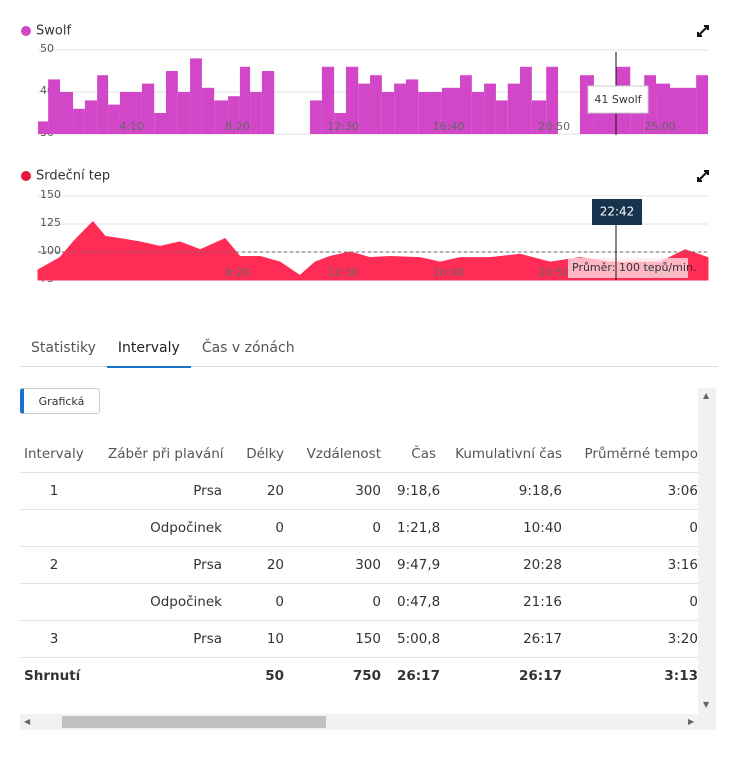 Image resolution: width=739 pixels, height=768 pixels. I want to click on y-tick-label: 125, so click(50, 222).